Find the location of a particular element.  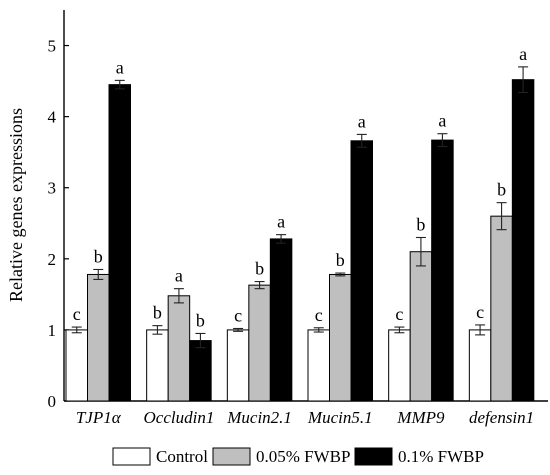

x-tick-label: Mucin2.1 is located at coordinates (259, 417).